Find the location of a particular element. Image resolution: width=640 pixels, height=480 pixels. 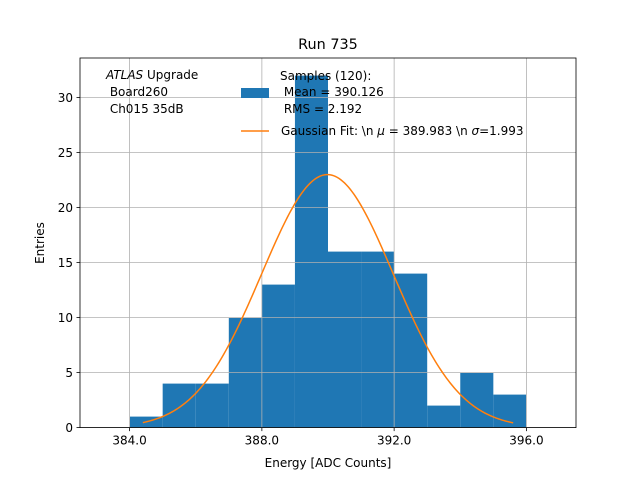

y-tick-label: 30 is located at coordinates (65, 98).